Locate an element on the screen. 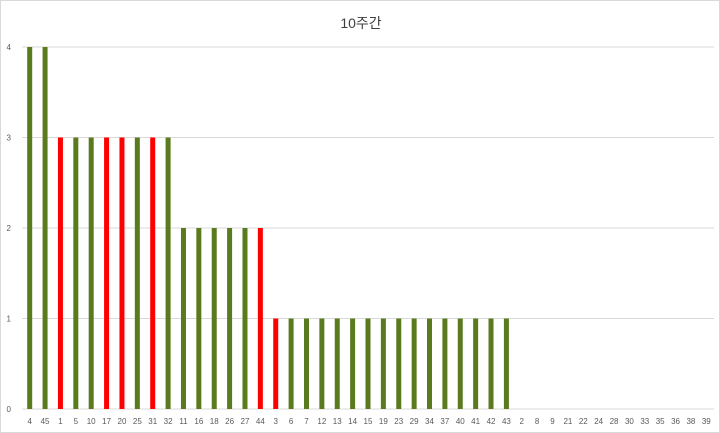 The width and height of the screenshot is (720, 433). x-tick-label: 42 is located at coordinates (491, 421).